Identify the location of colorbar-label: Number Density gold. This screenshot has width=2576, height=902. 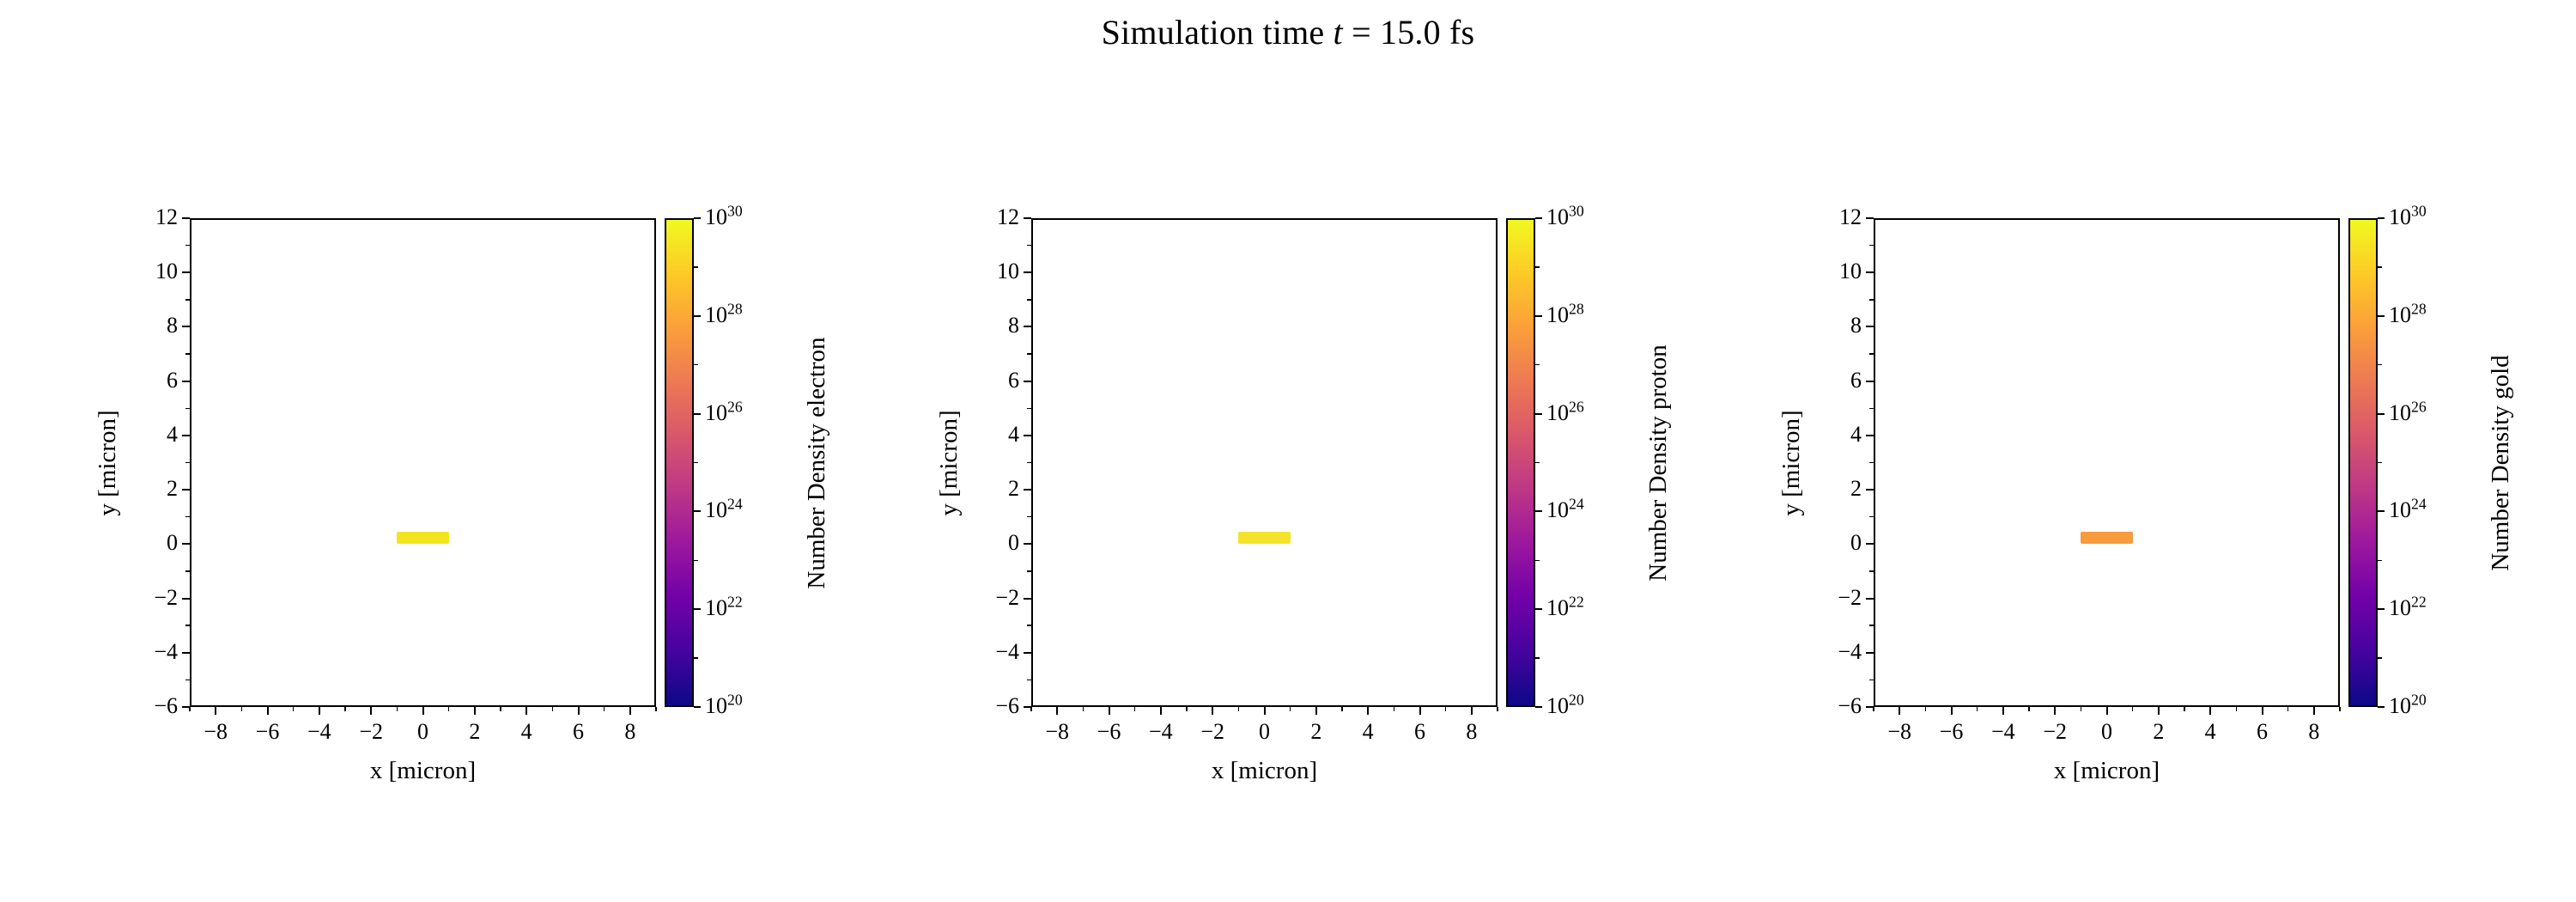
(2500, 462).